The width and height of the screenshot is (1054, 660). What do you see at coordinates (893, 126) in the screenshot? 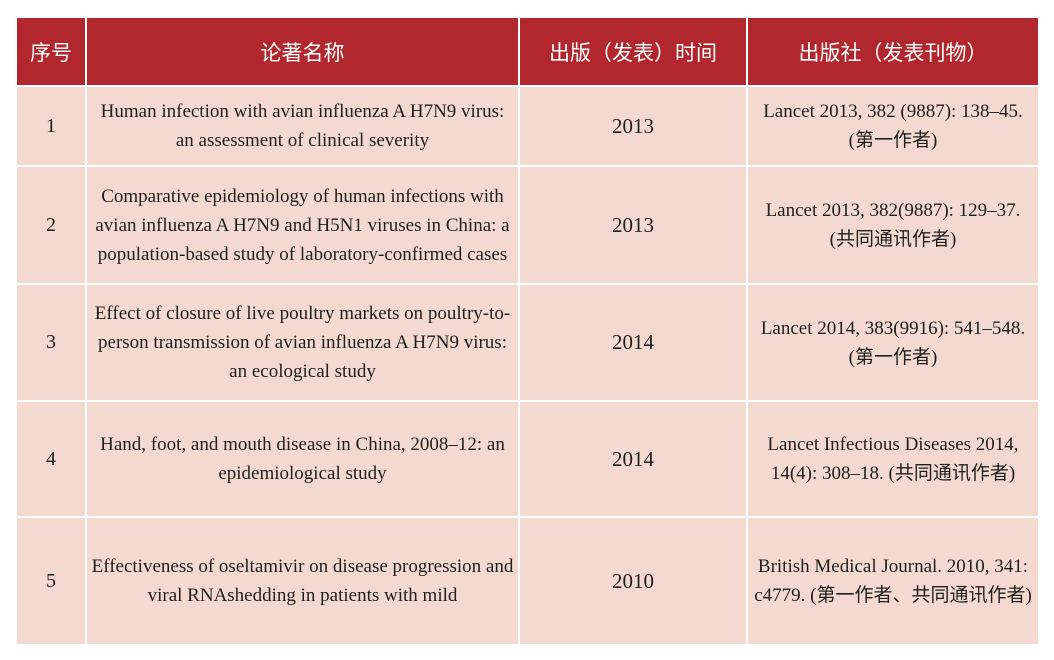
I see `row-journal: Lancet 2013, 382 (9887): 138–45. (第一作者)` at bounding box center [893, 126].